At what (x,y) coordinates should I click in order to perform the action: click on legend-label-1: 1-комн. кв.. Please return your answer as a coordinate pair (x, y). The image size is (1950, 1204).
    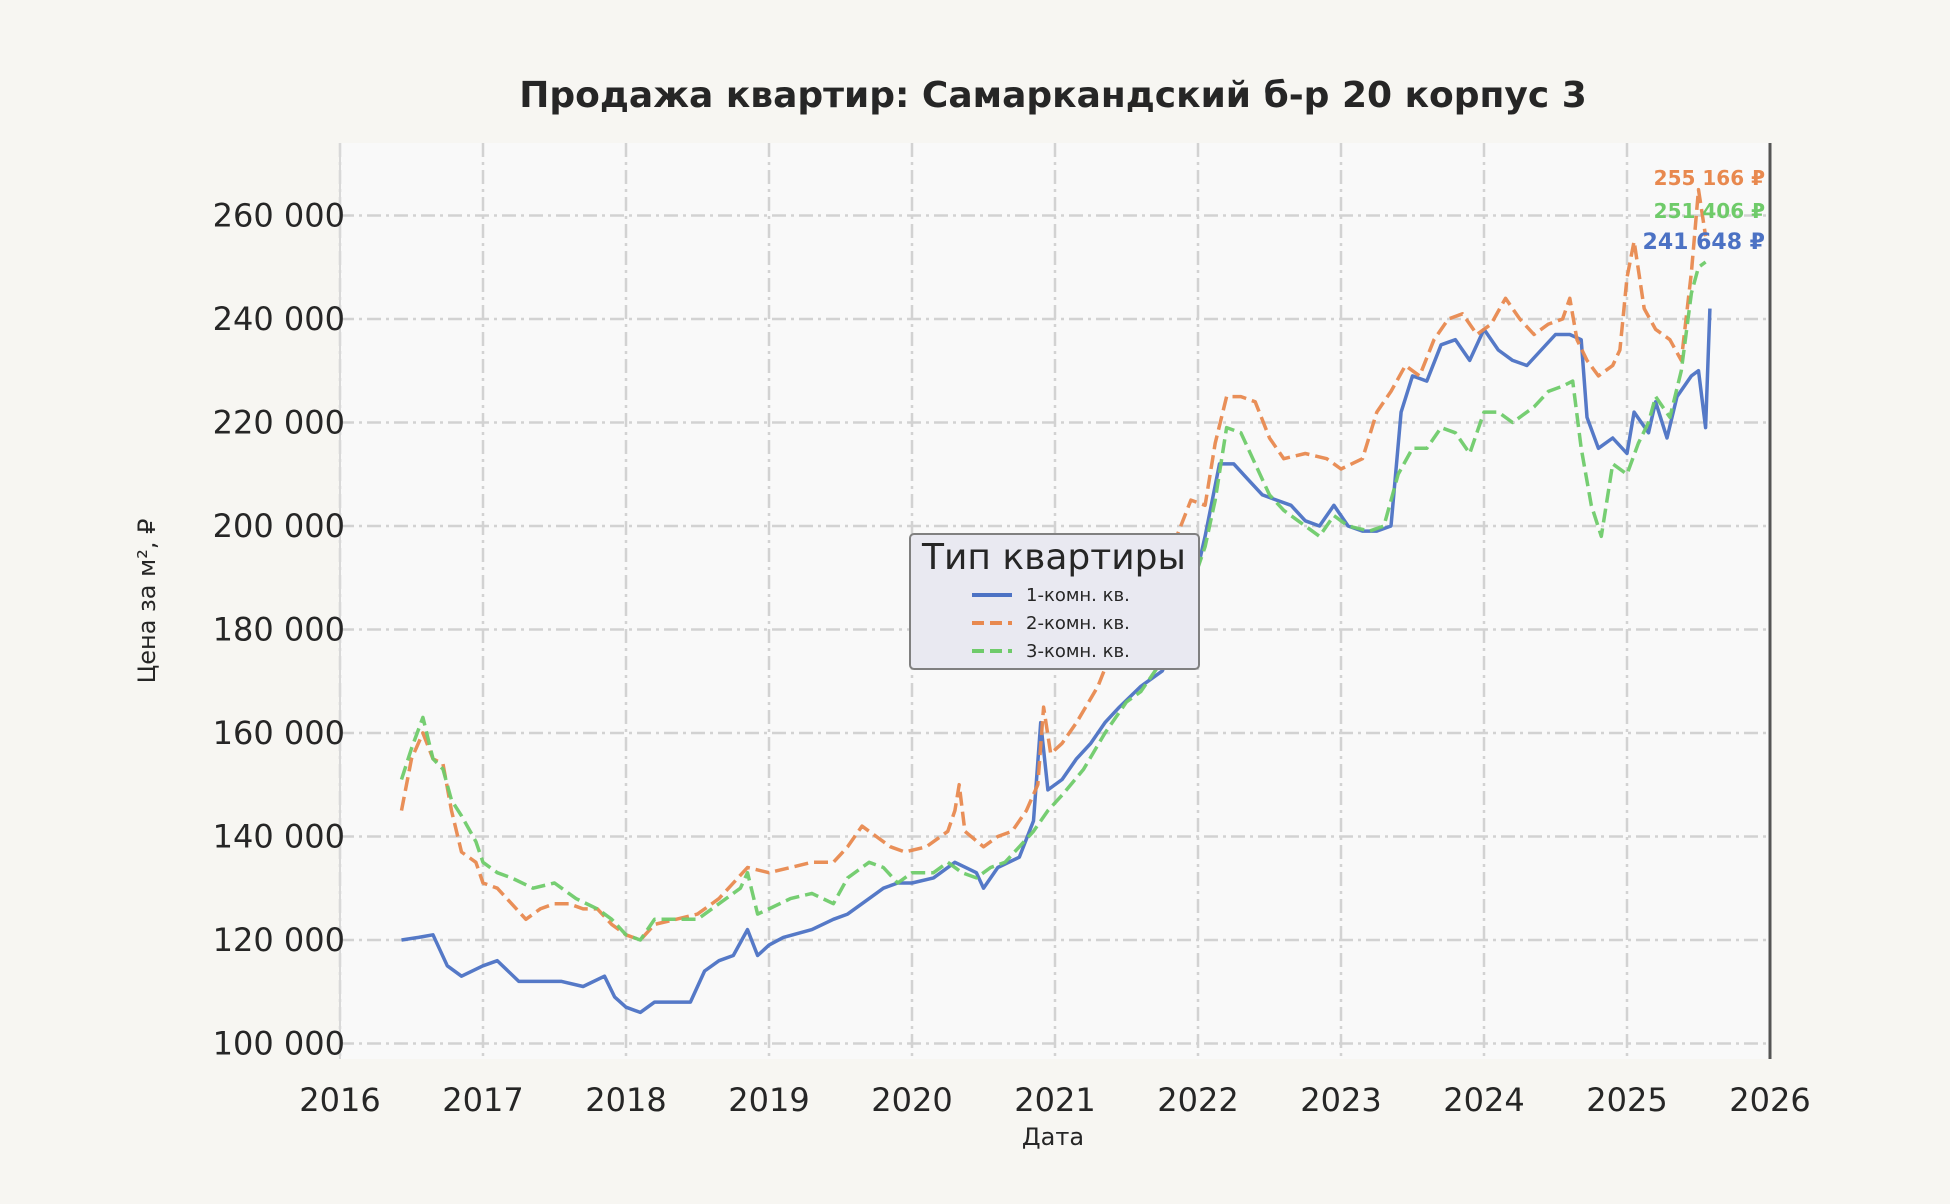
    Looking at the image, I should click on (1078, 595).